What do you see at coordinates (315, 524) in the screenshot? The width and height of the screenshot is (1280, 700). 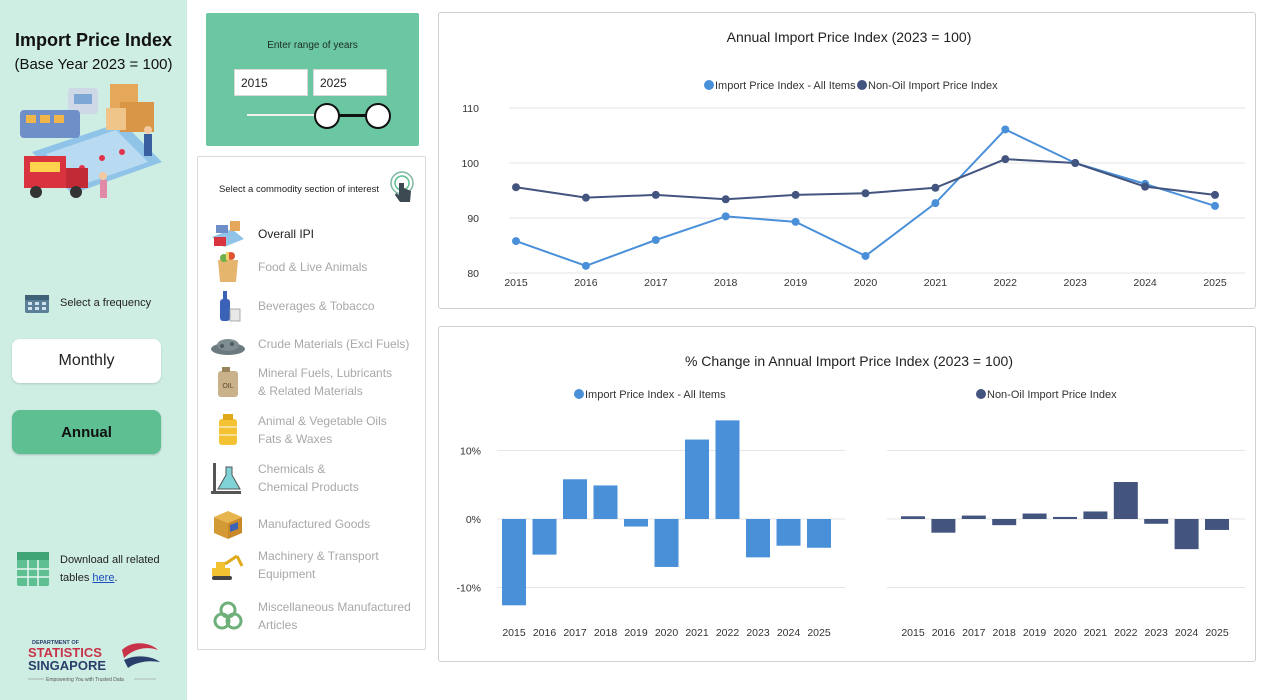 I see `commodity-manufactured-goods: Manufactured Goods` at bounding box center [315, 524].